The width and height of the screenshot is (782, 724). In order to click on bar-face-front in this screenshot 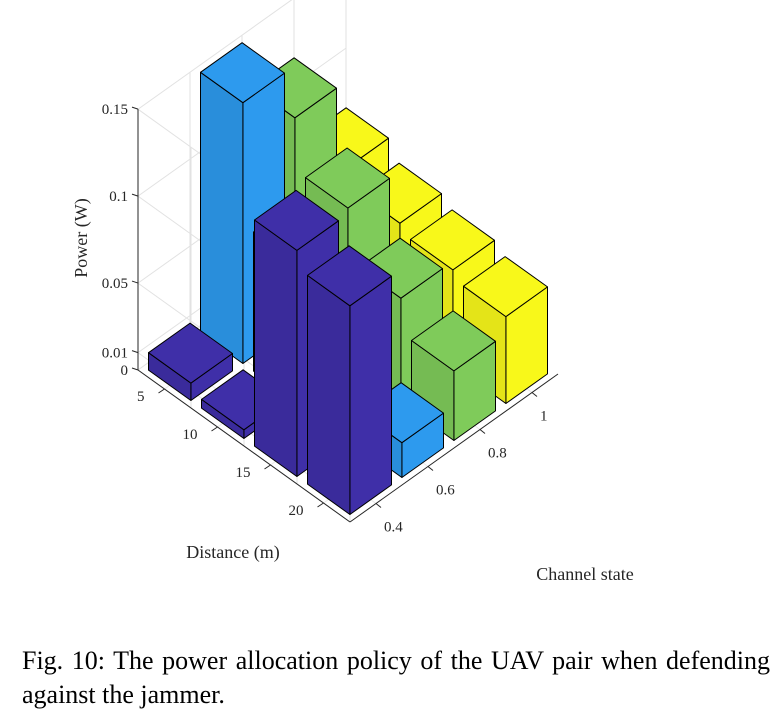, I will do `click(370, 395)`.